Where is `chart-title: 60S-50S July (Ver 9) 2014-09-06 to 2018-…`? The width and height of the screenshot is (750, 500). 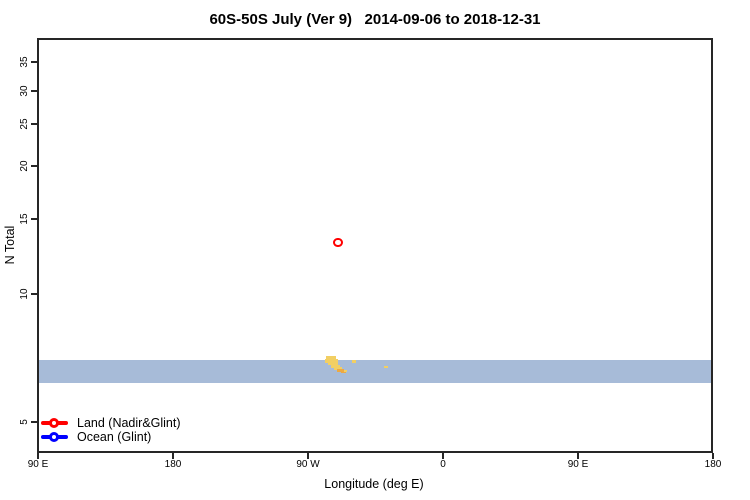
chart-title: 60S-50S July (Ver 9) 2014-09-06 to 2018-… is located at coordinates (375, 19).